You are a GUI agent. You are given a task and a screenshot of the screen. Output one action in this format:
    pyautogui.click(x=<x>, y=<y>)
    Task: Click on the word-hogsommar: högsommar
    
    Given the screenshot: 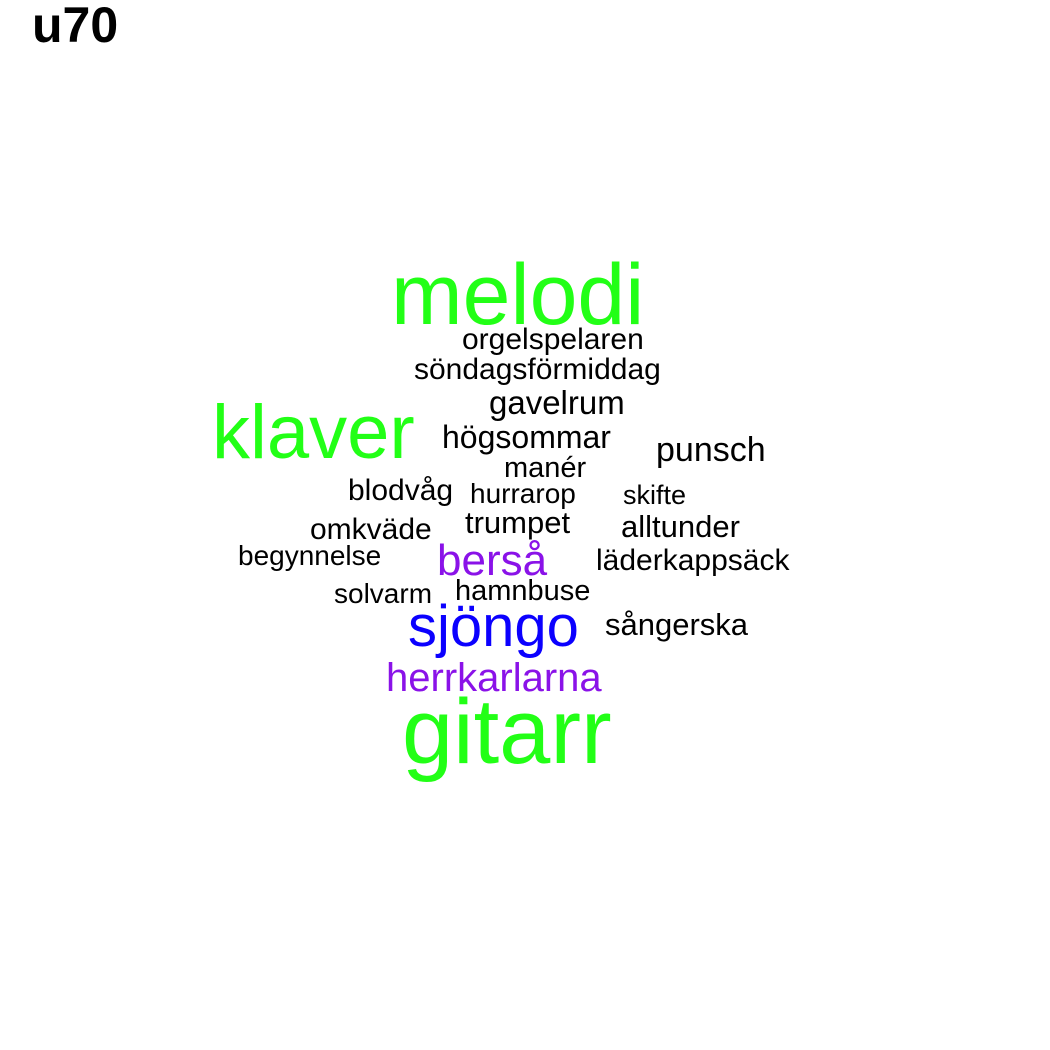 What is the action you would take?
    pyautogui.click(x=526, y=437)
    